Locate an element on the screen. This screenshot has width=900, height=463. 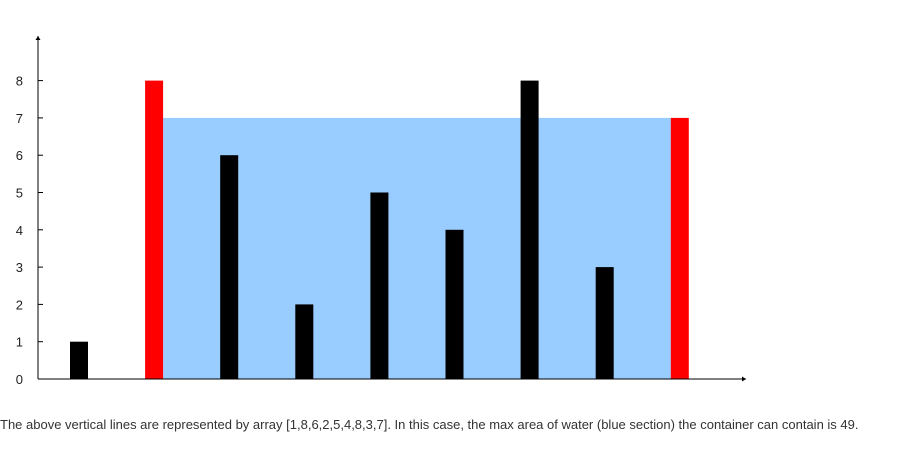
y-tick-label: 7 is located at coordinates (19, 118).